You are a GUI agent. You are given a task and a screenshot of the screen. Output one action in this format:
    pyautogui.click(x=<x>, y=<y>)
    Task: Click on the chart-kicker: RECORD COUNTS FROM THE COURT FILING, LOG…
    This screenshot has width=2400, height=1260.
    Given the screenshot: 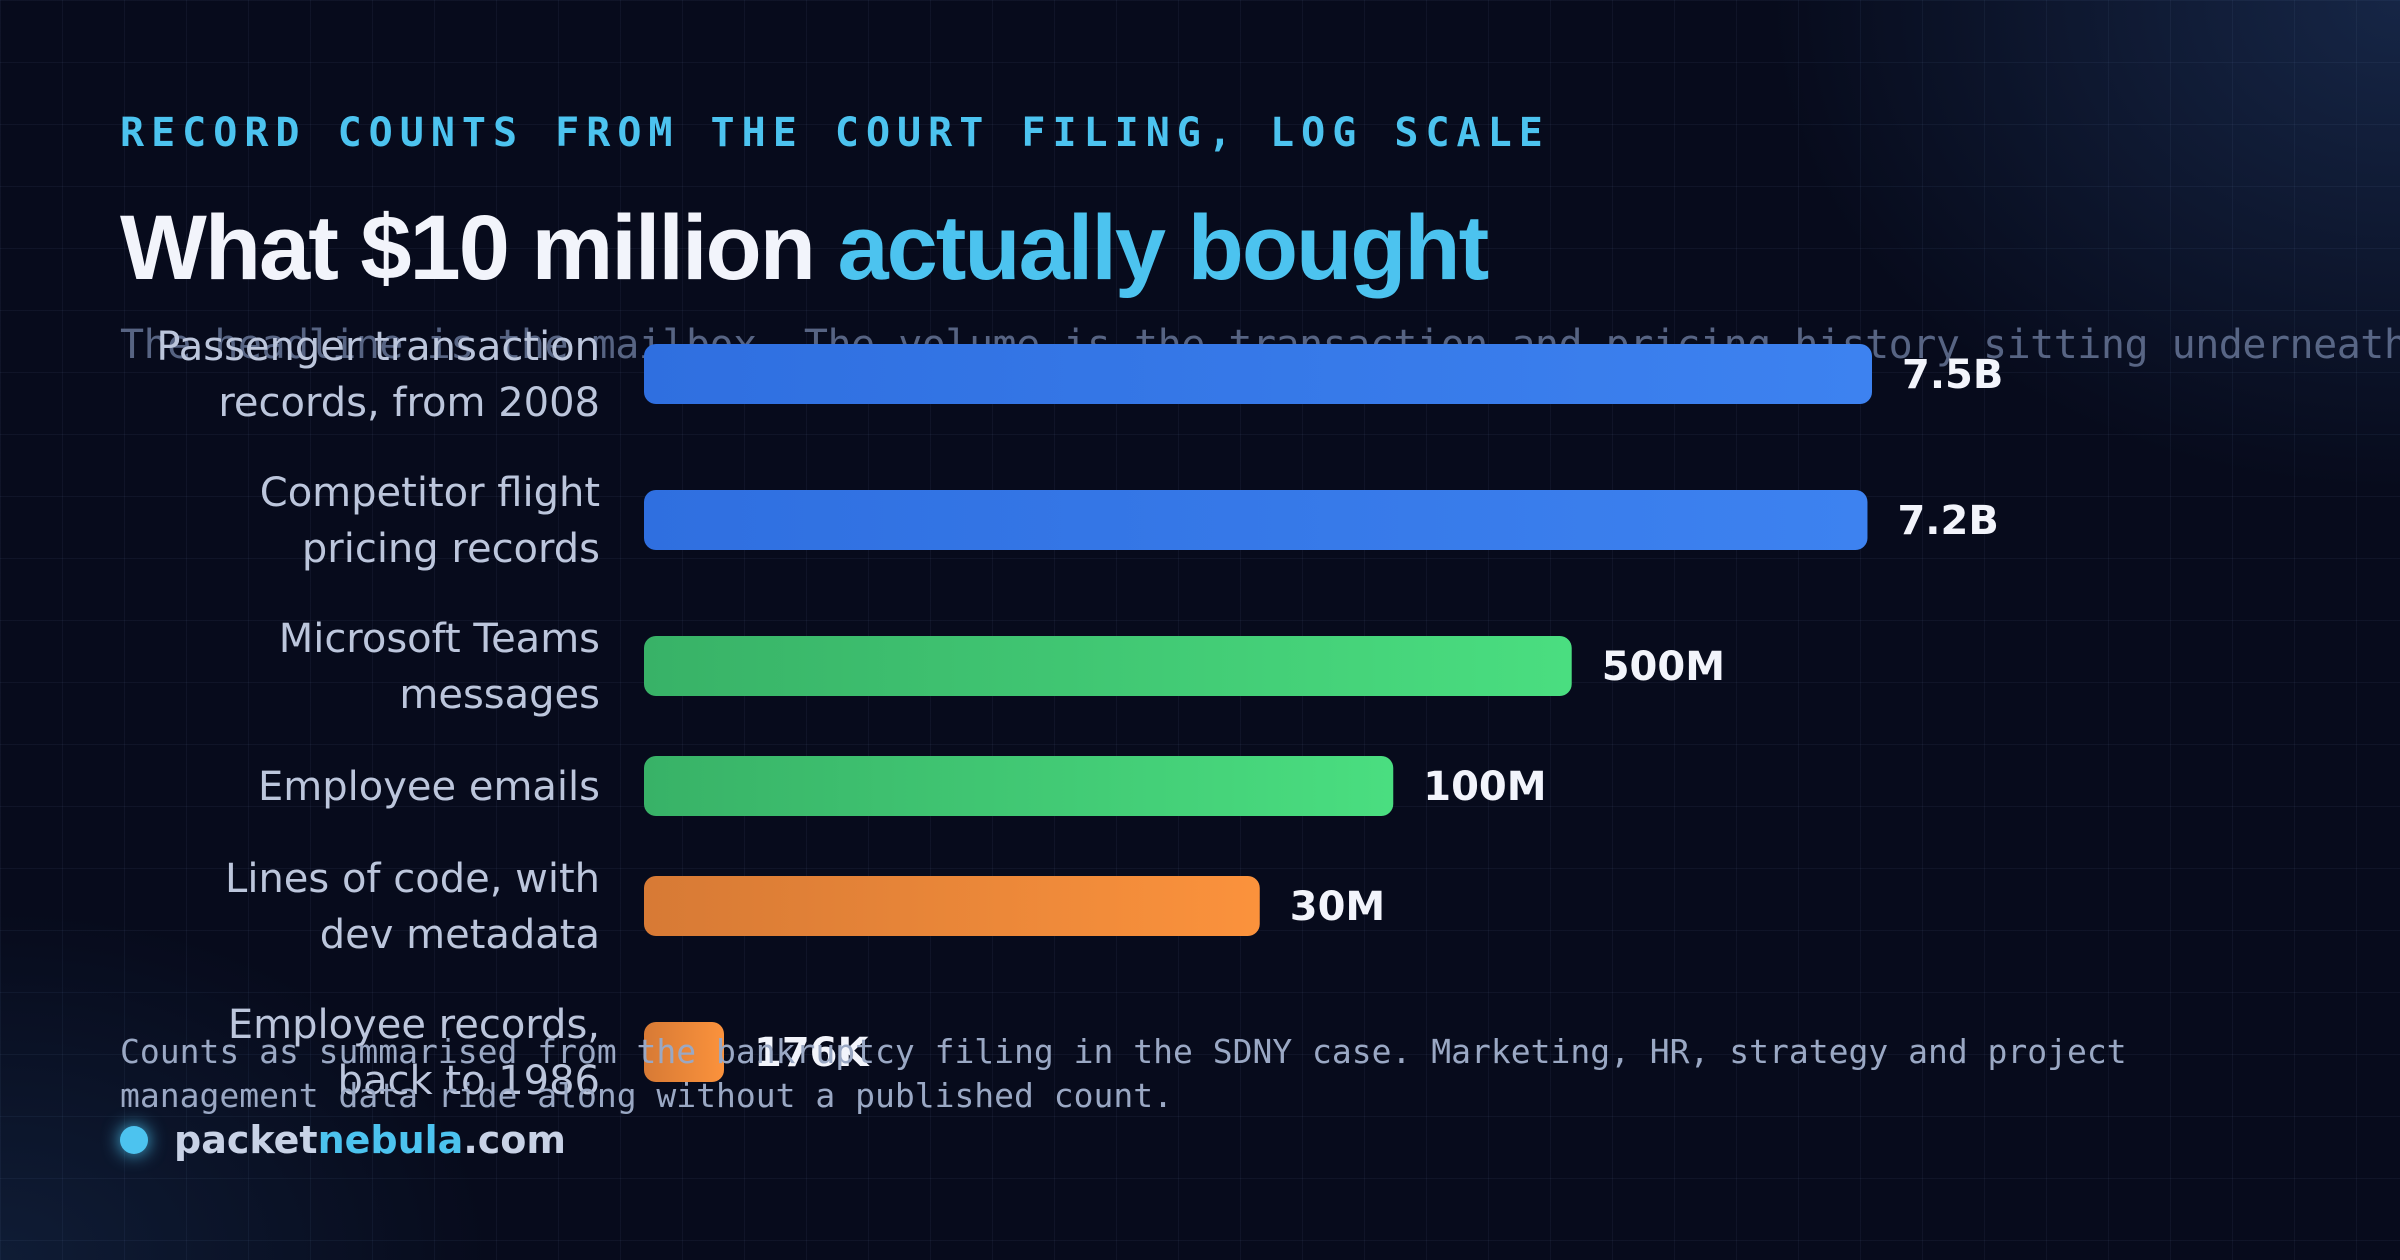 What is the action you would take?
    pyautogui.click(x=835, y=133)
    